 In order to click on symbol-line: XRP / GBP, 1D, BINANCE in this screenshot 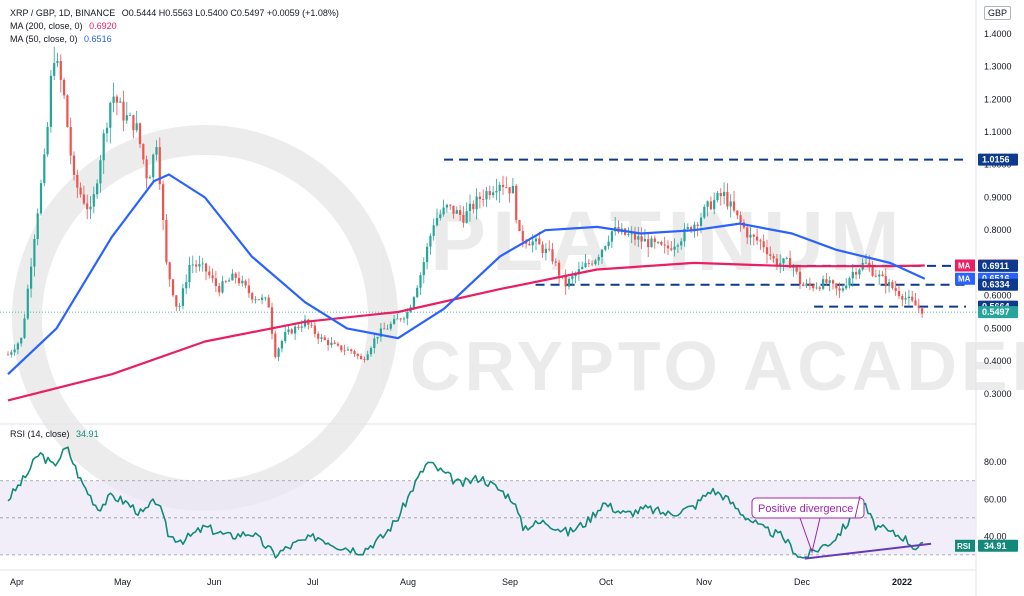, I will do `click(63, 13)`.